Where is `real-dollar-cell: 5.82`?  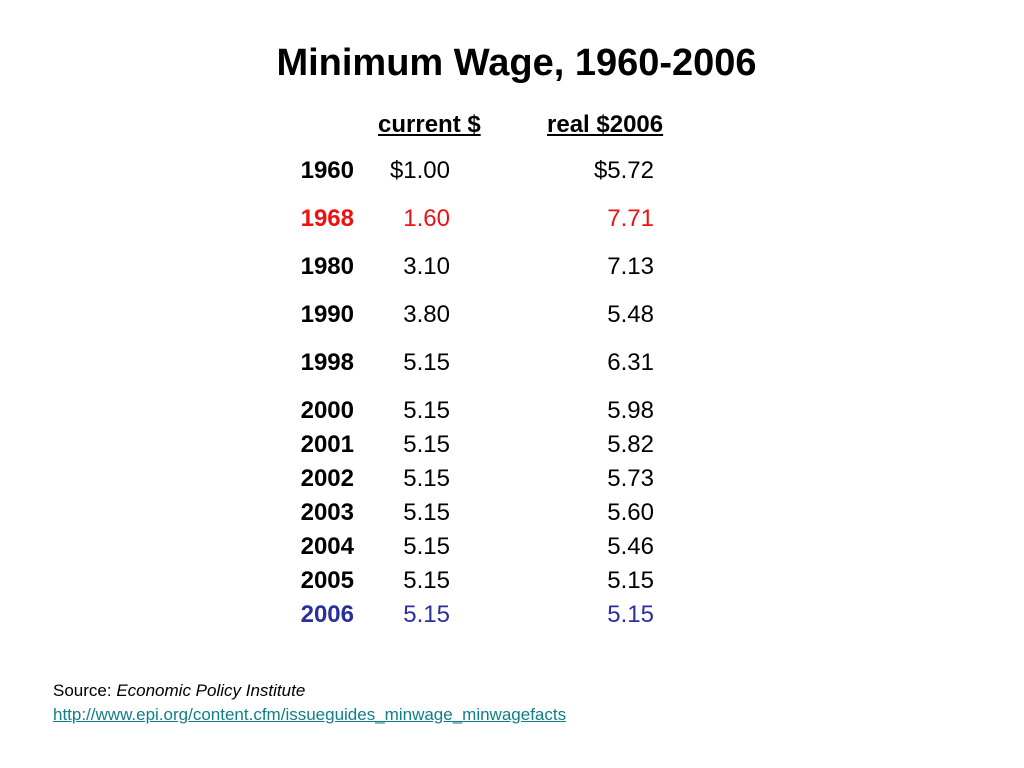 real-dollar-cell: 5.82 is located at coordinates (630, 444).